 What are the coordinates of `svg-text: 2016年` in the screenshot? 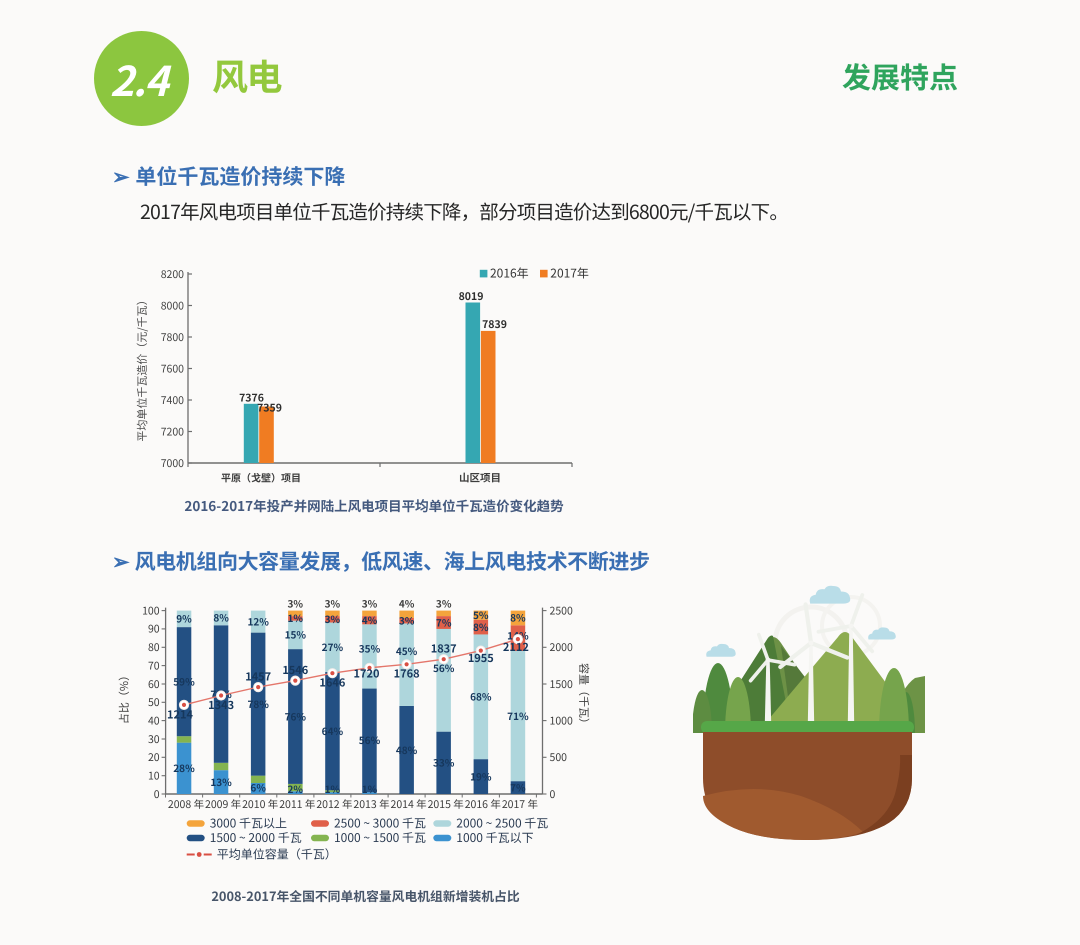 It's located at (509, 272).